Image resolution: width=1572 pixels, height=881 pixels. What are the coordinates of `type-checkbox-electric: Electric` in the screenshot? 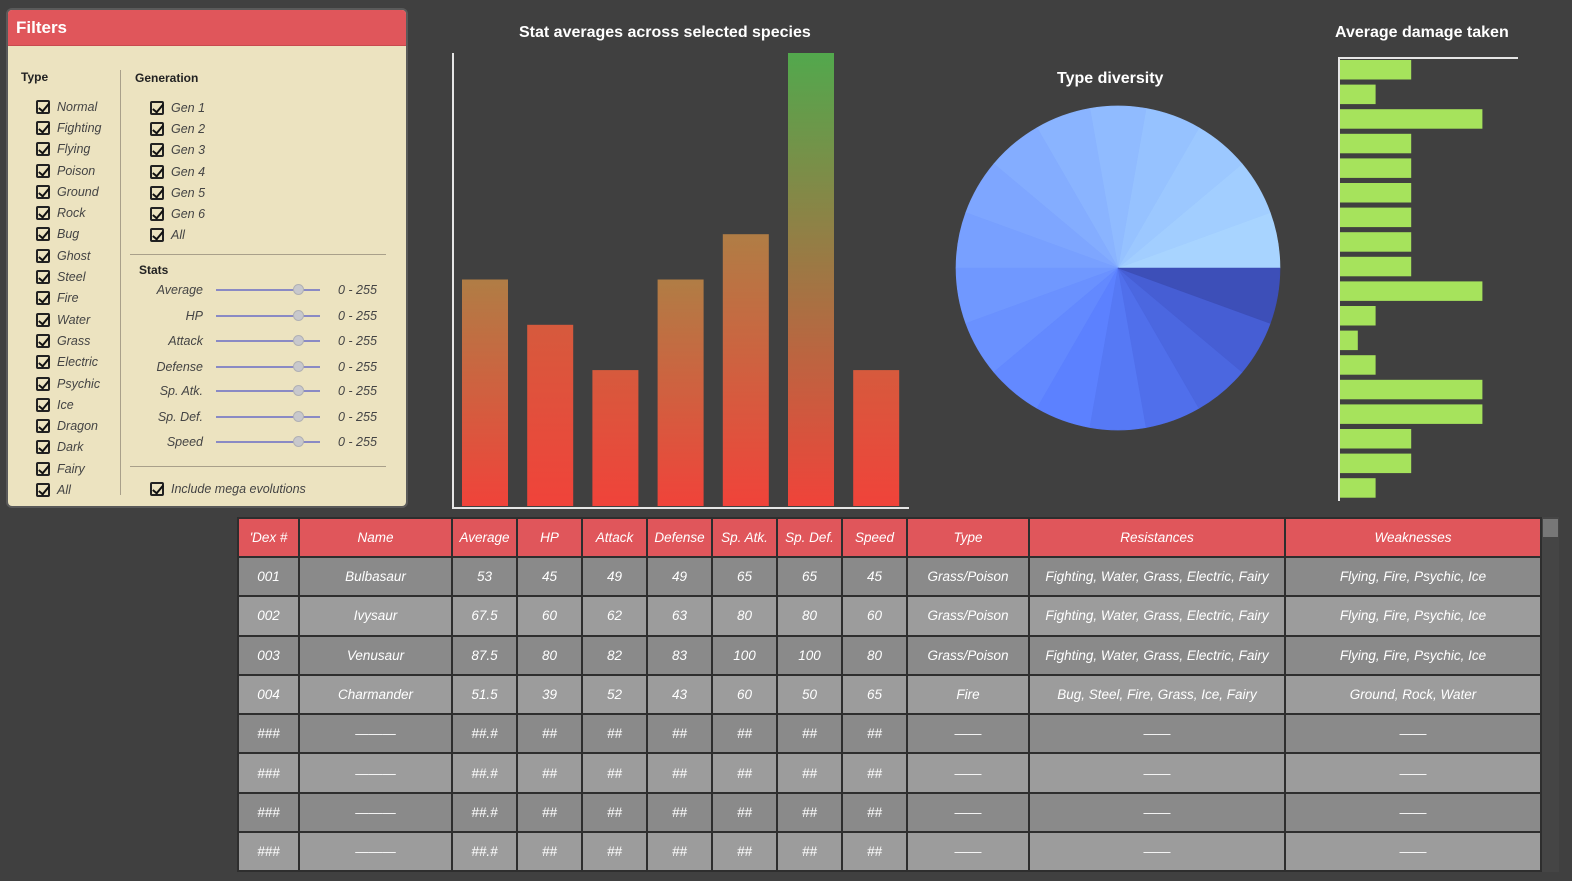 It's located at (68, 362).